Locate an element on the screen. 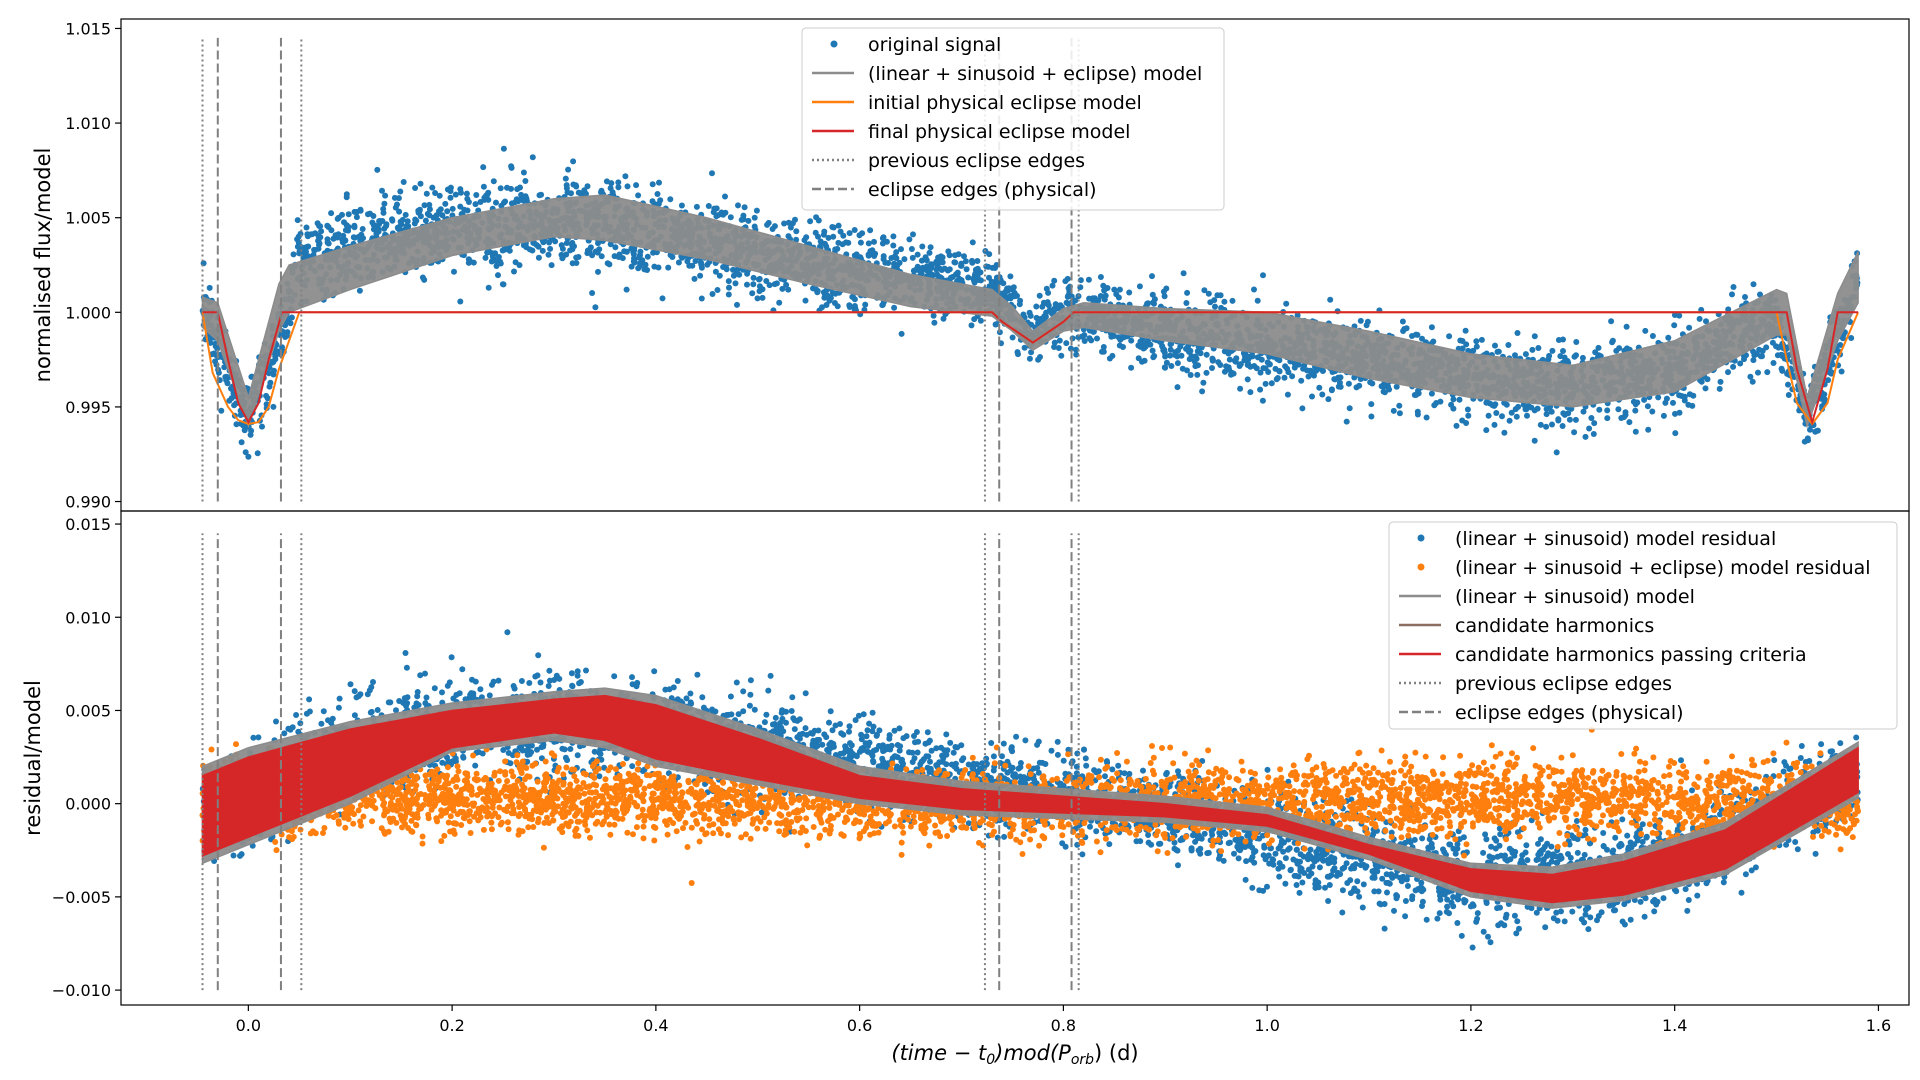 This screenshot has height=1080, width=1920. top-y-axis-label: normalised flux/model is located at coordinates (43, 265).